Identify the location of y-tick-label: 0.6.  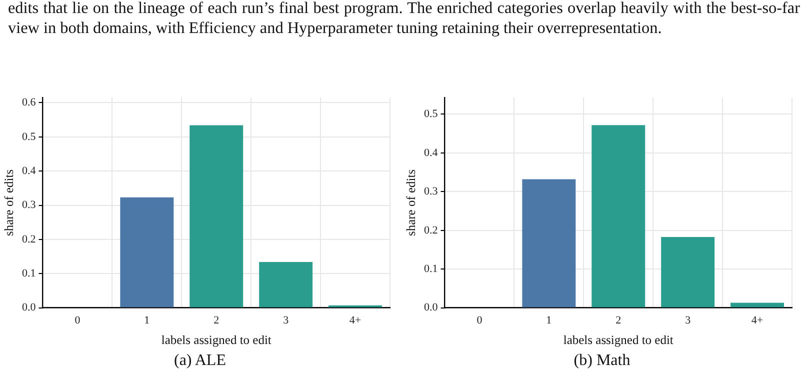
(29, 102).